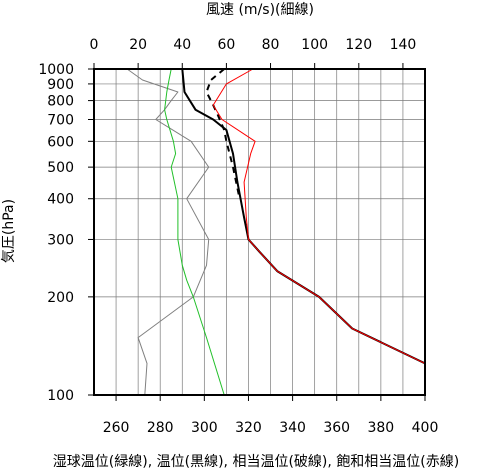 This screenshot has width=497, height=472. Describe the element at coordinates (425, 428) in the screenshot. I see `bottom-tick-label: 400` at that location.